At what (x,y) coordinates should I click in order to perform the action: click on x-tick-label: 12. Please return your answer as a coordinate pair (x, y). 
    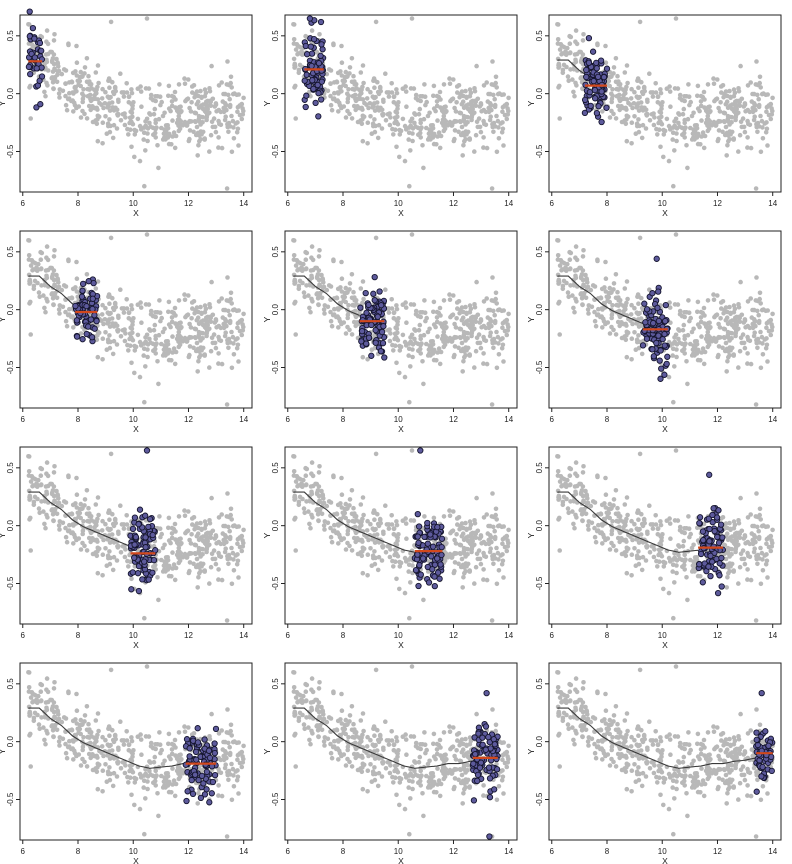
    Looking at the image, I should click on (453, 203).